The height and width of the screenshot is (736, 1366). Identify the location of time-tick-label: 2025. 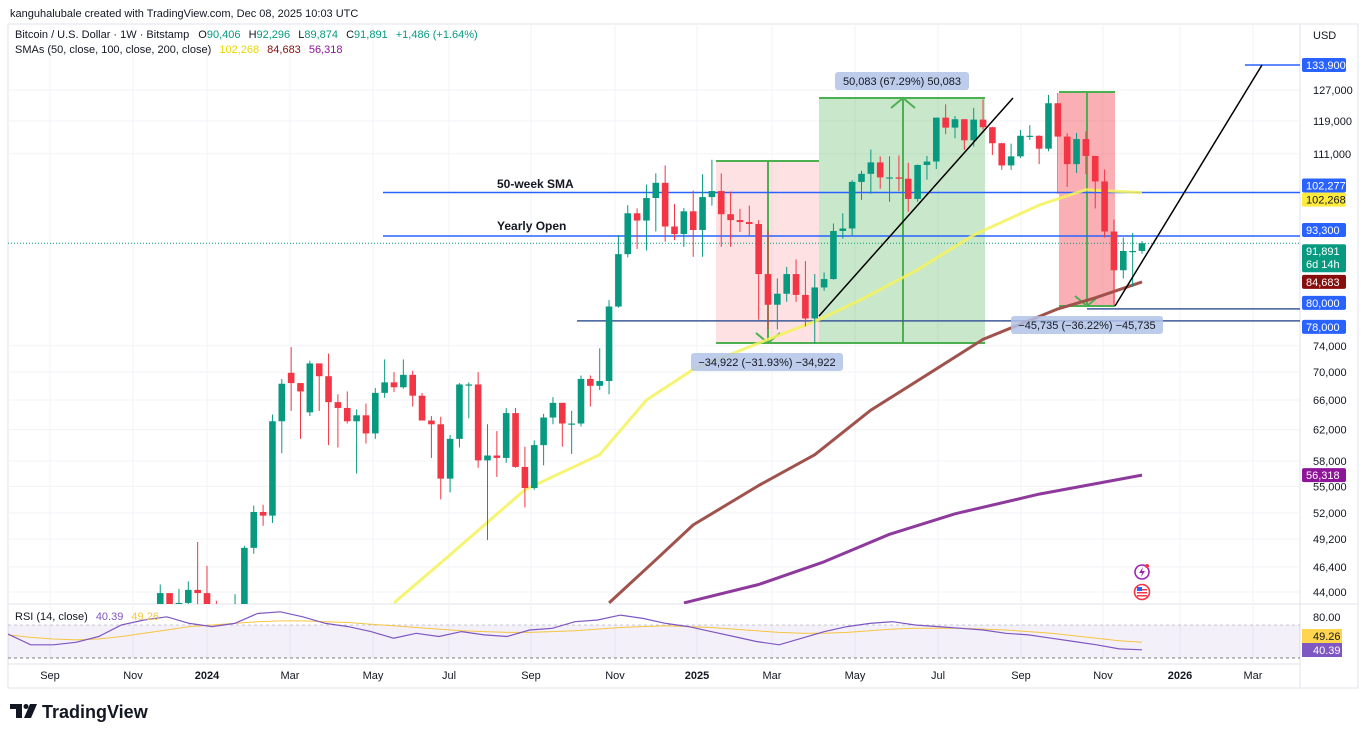
(697, 676).